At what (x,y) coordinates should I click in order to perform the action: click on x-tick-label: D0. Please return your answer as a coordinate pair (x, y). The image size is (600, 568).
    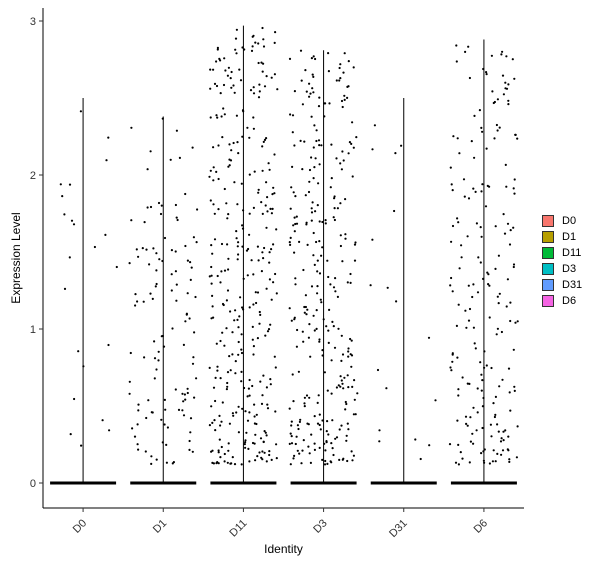
    Looking at the image, I should click on (80, 526).